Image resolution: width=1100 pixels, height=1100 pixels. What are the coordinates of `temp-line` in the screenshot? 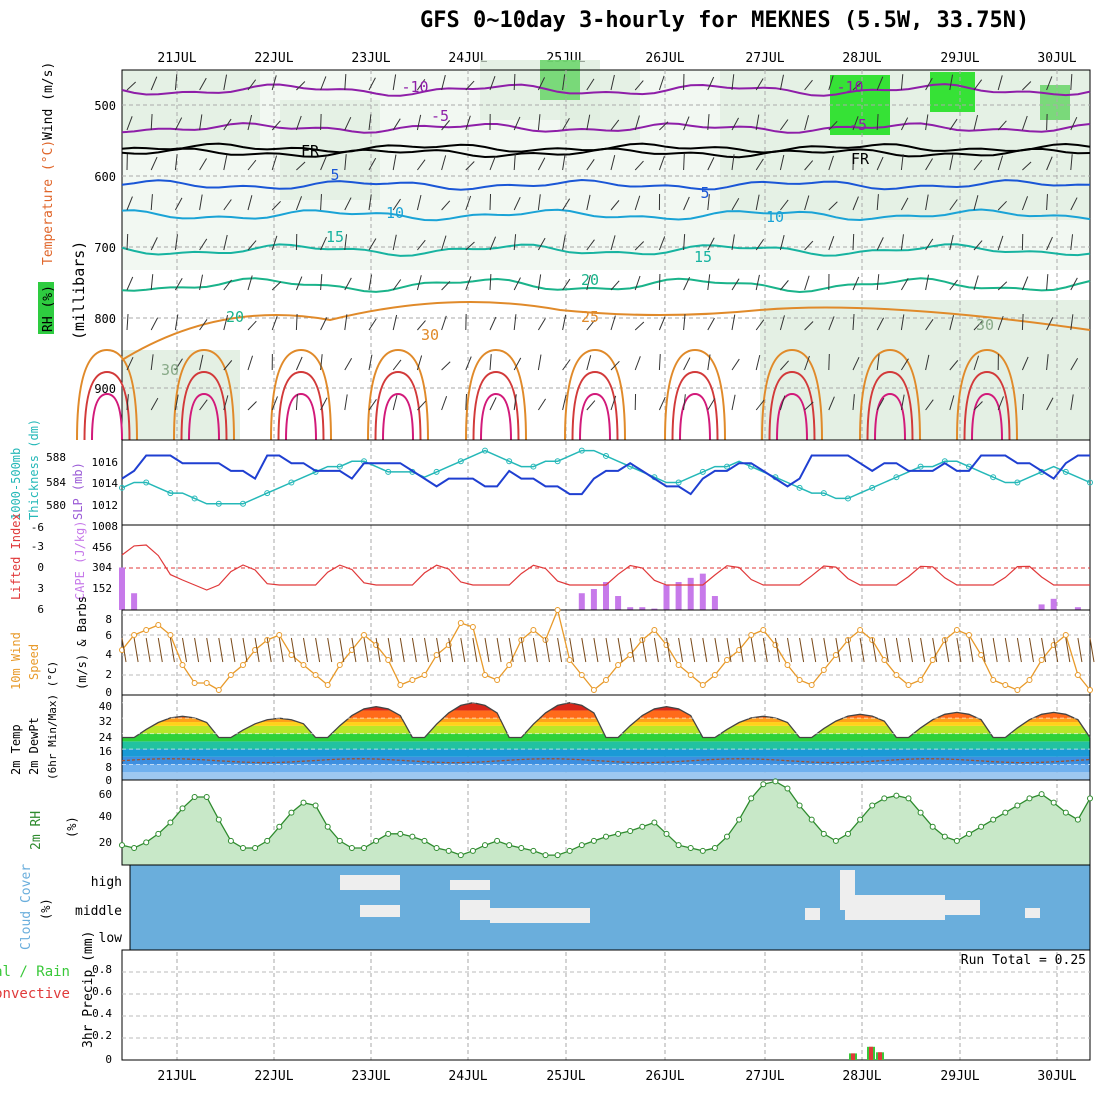 It's located at (606, 720).